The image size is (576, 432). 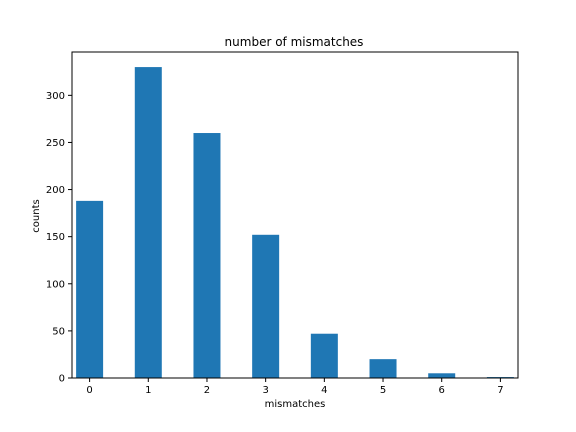 I want to click on y-tick-label: 50, so click(x=58, y=331).